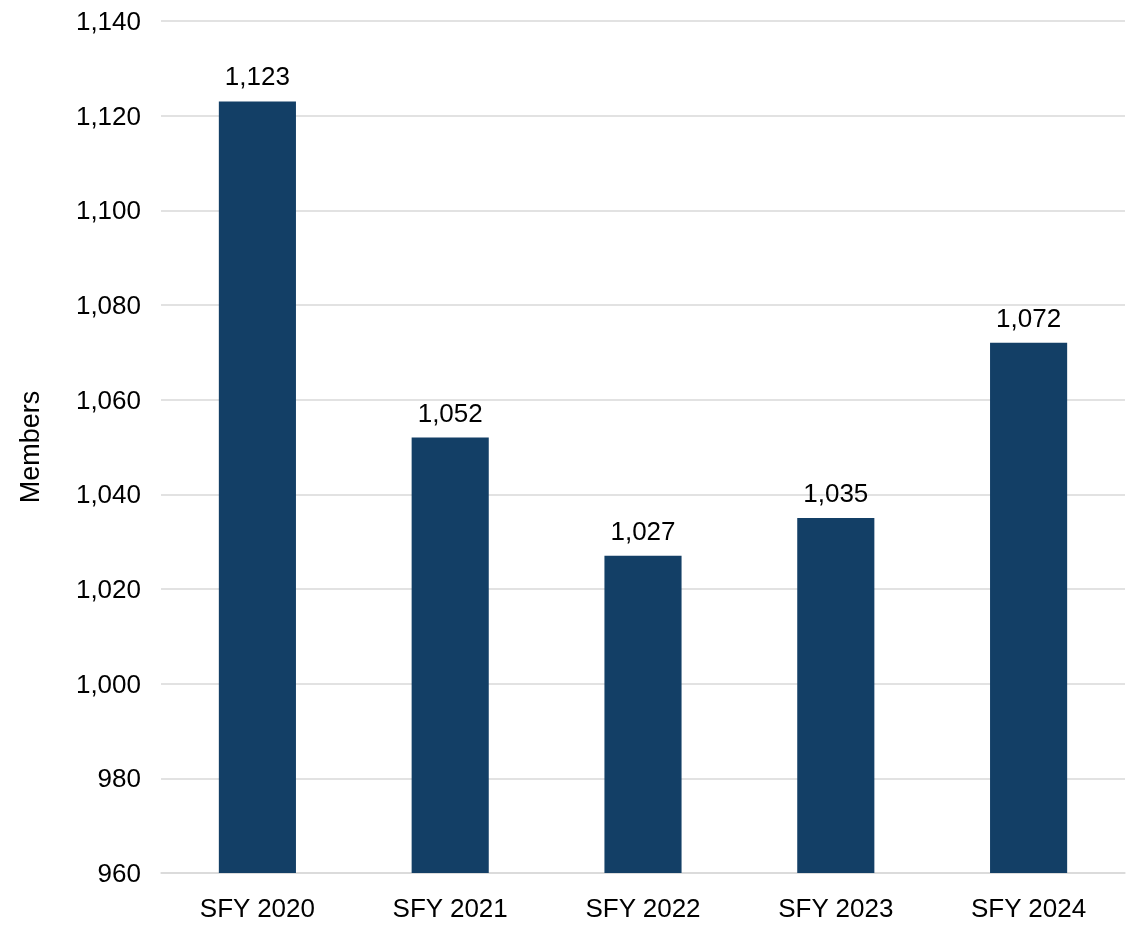 Image resolution: width=1135 pixels, height=940 pixels. Describe the element at coordinates (257, 908) in the screenshot. I see `x-tick-label: SFY 2020` at that location.